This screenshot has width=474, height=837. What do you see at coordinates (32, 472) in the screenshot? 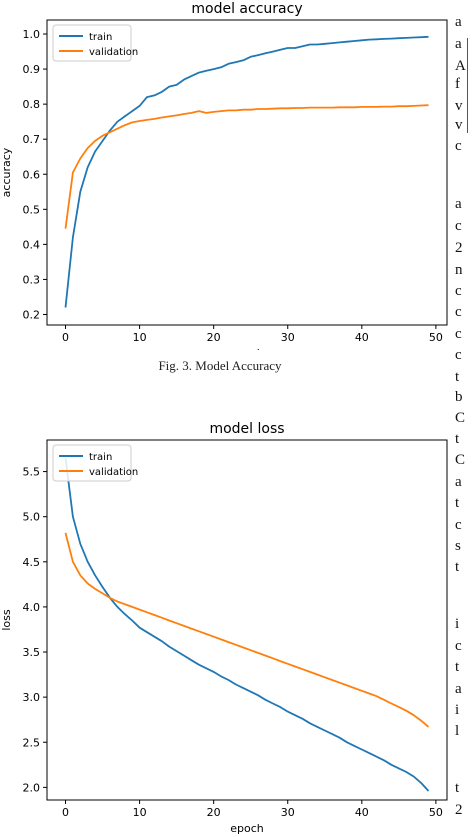
I see `loss-y-tick-label: 5.5` at bounding box center [32, 472].